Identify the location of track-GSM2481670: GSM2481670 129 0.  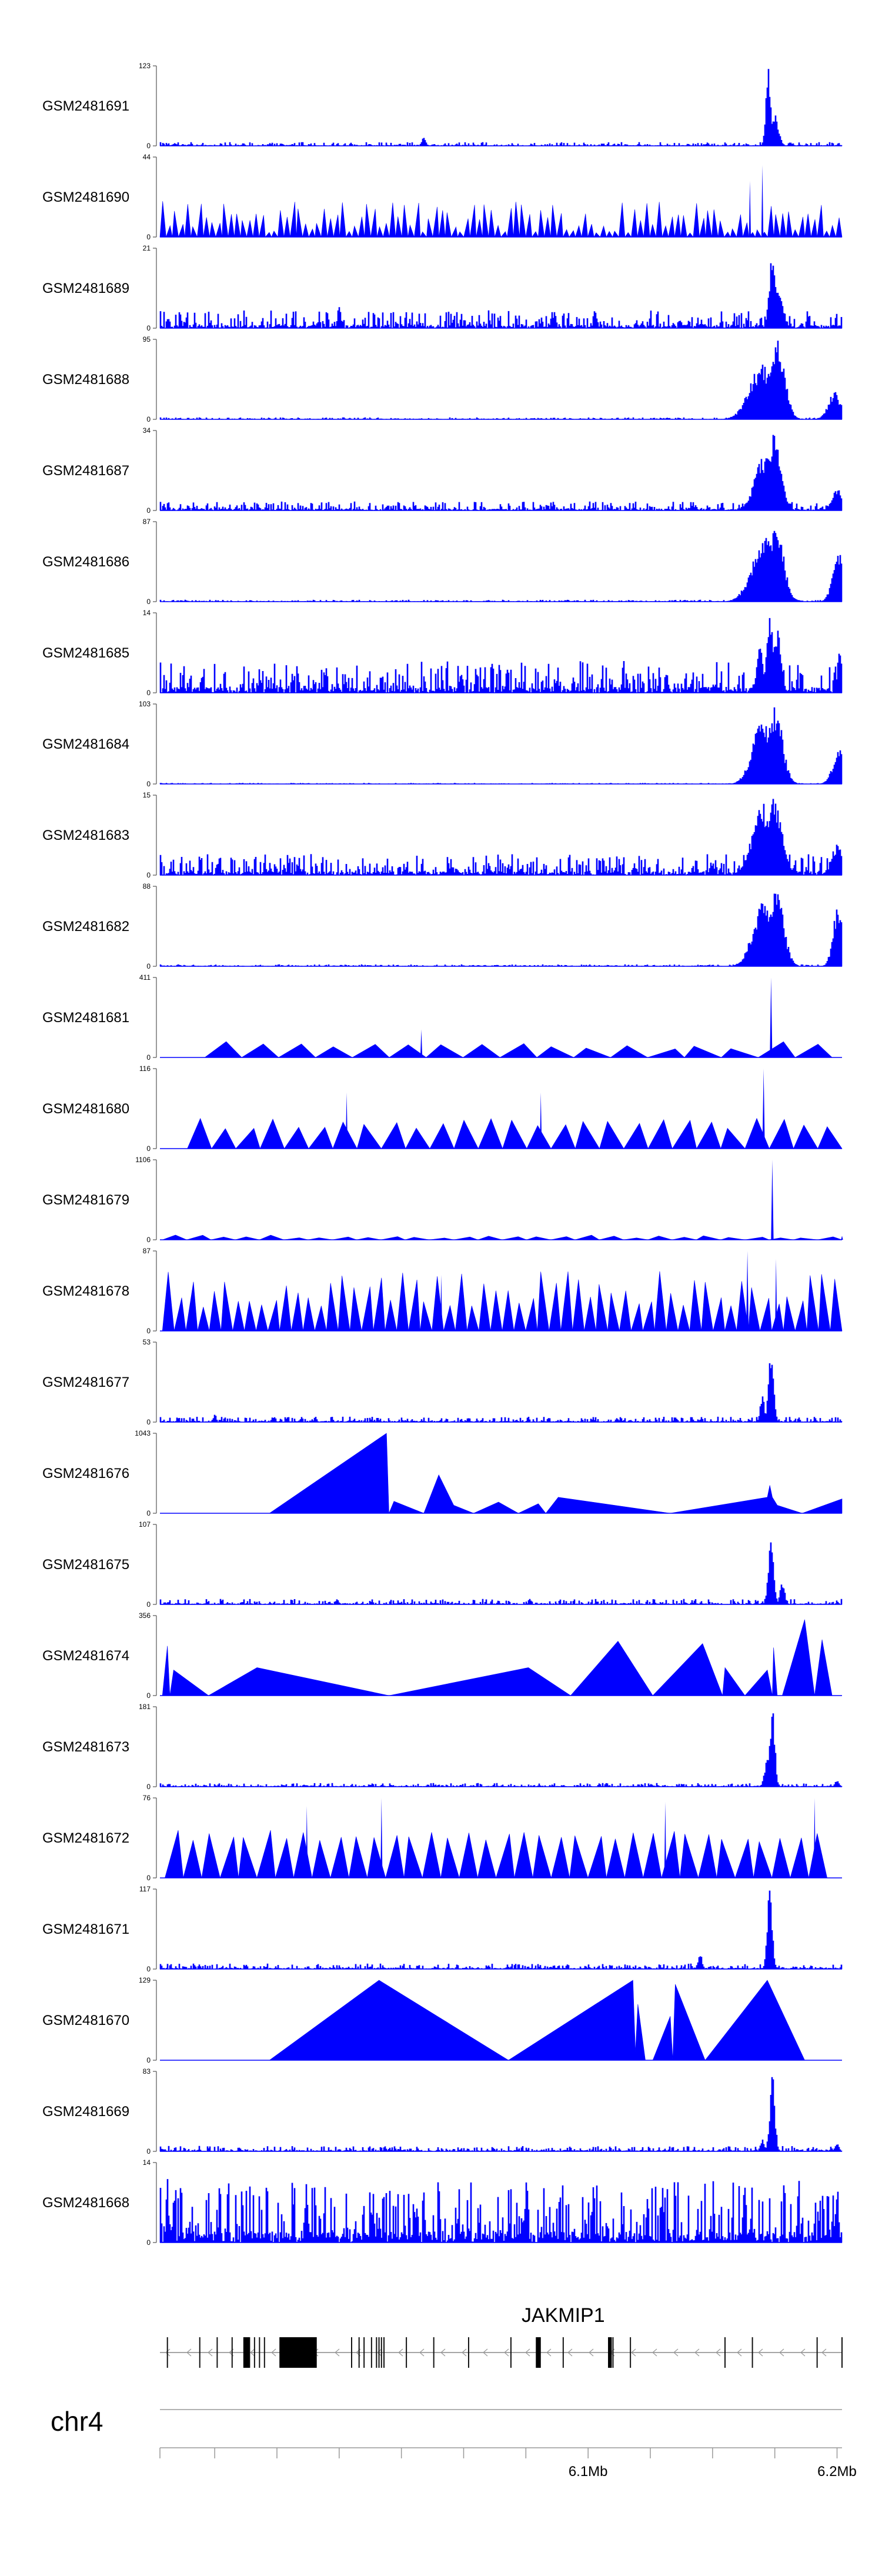
(442, 2020).